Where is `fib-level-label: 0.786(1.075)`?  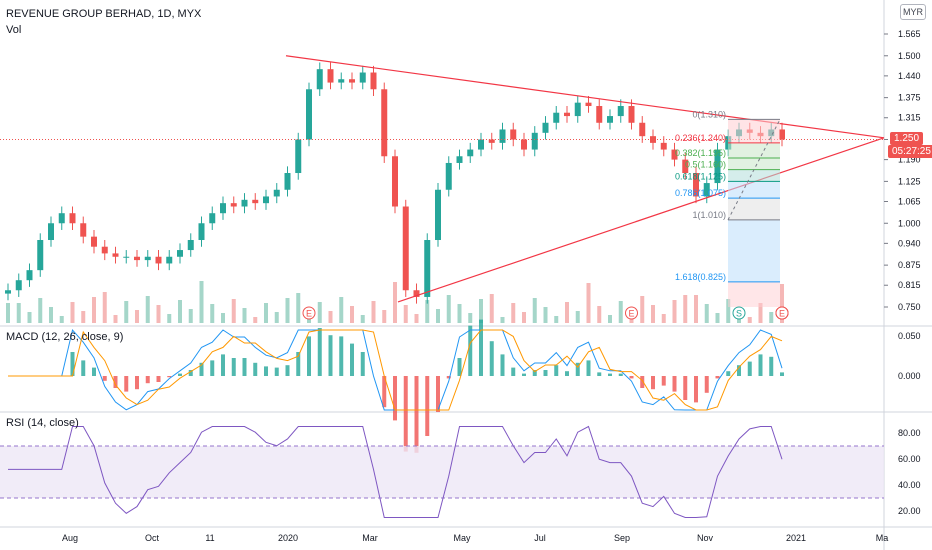
fib-level-label: 0.786(1.075) is located at coordinates (700, 193).